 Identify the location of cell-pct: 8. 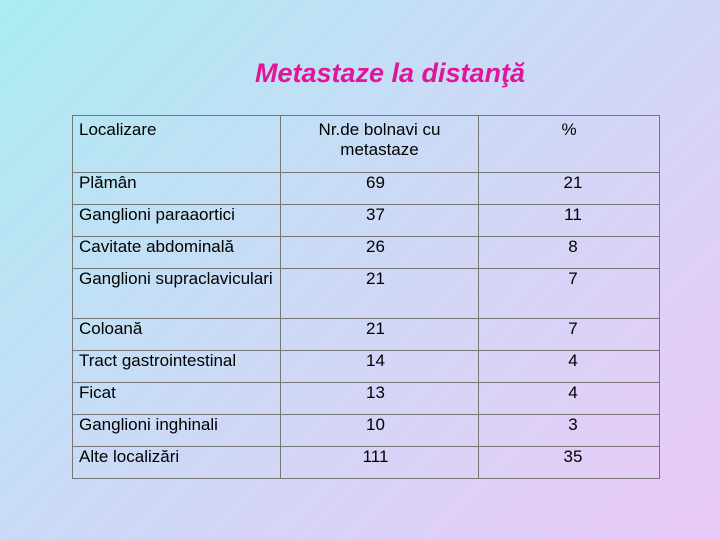
(569, 252).